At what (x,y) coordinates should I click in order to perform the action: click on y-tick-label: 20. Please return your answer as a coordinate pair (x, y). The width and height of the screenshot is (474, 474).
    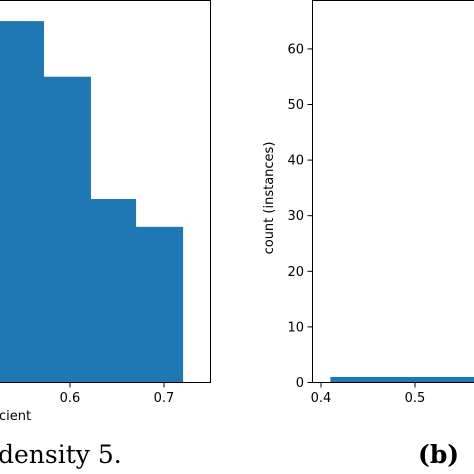
    Looking at the image, I should click on (295, 272).